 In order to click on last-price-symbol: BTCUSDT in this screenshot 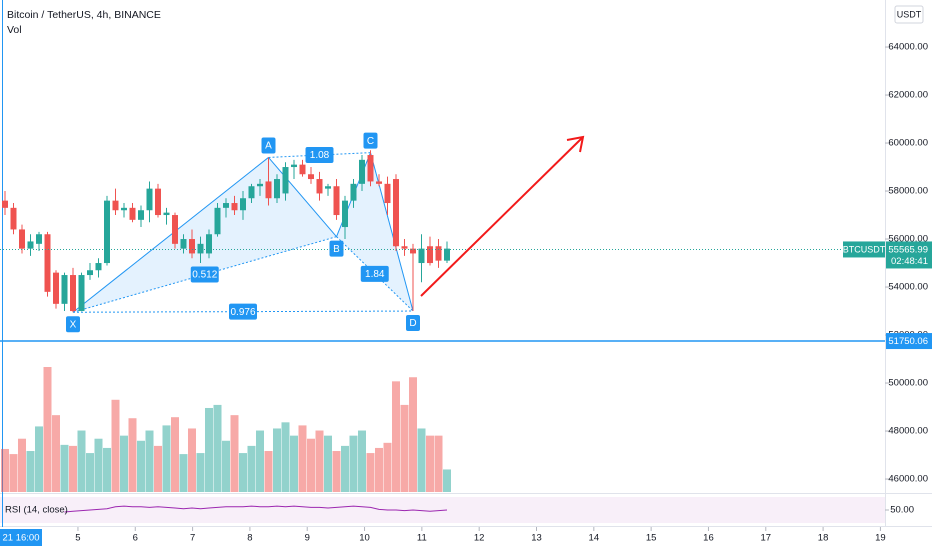, I will do `click(864, 249)`.